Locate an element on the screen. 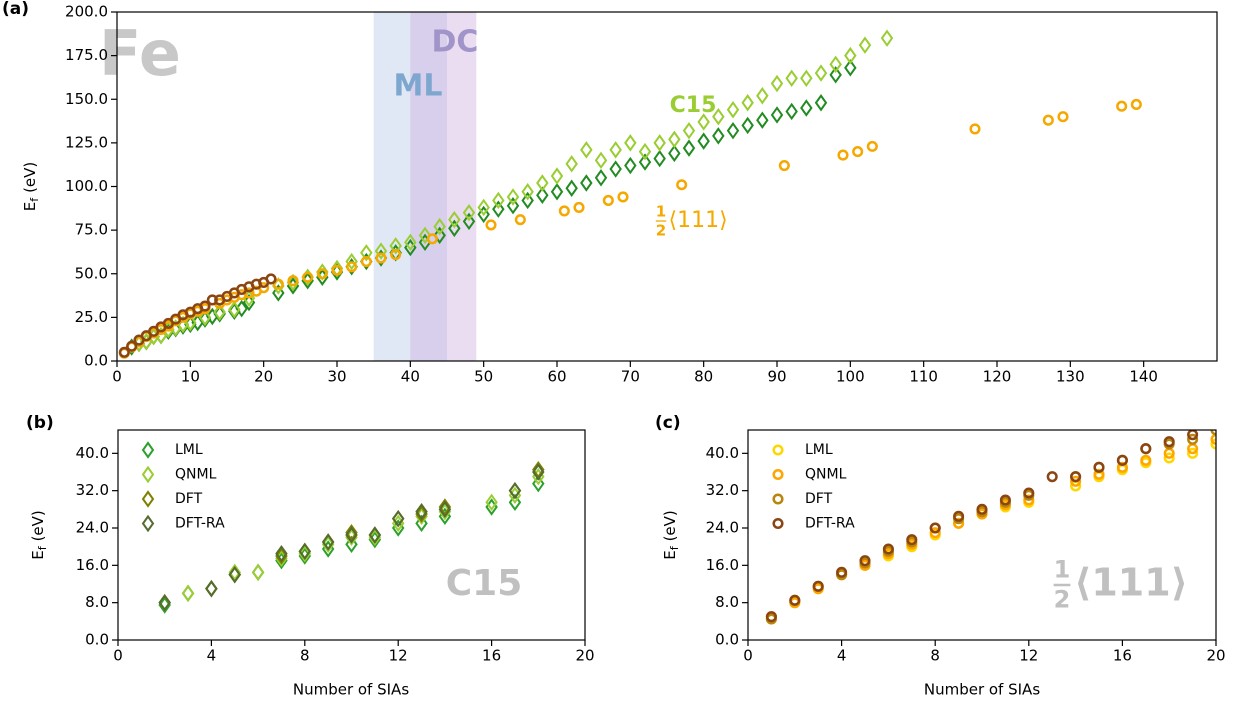  y-tick-label: 8.0 is located at coordinates (97, 602).